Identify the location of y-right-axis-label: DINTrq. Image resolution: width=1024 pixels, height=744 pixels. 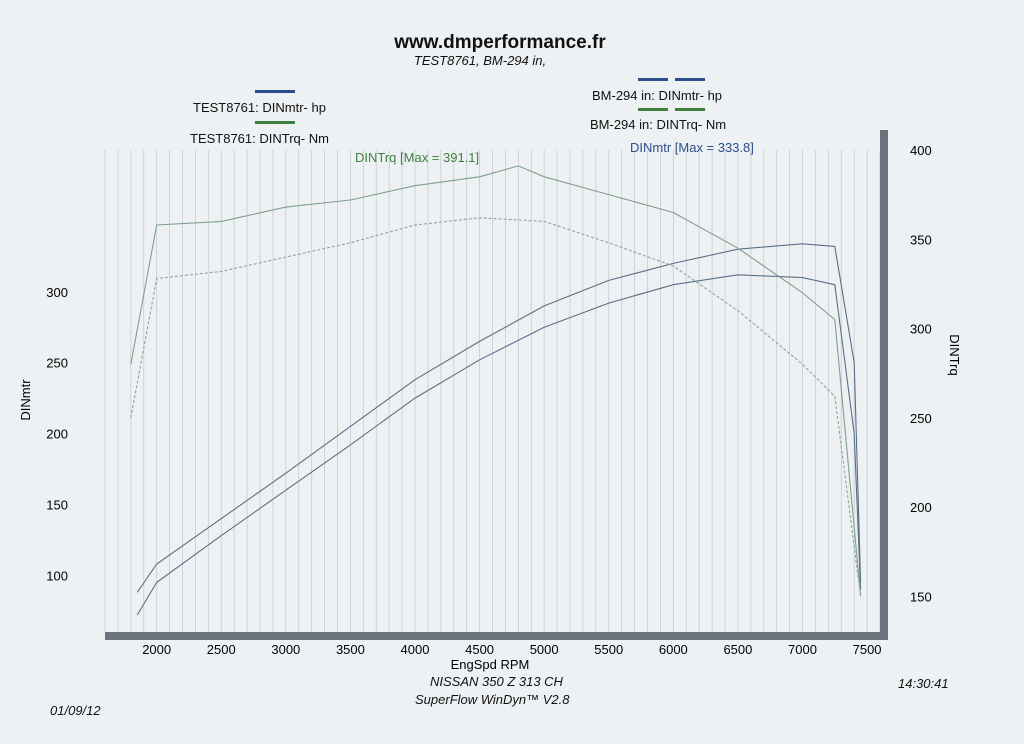
(954, 354).